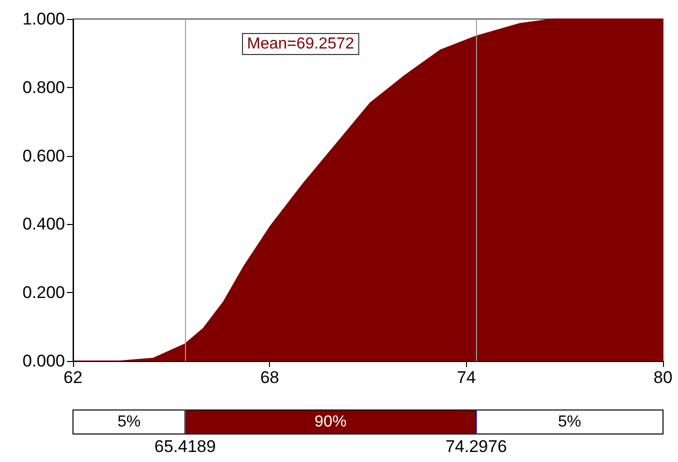 The image size is (678, 462). I want to click on text: 74.2976, so click(476, 446).